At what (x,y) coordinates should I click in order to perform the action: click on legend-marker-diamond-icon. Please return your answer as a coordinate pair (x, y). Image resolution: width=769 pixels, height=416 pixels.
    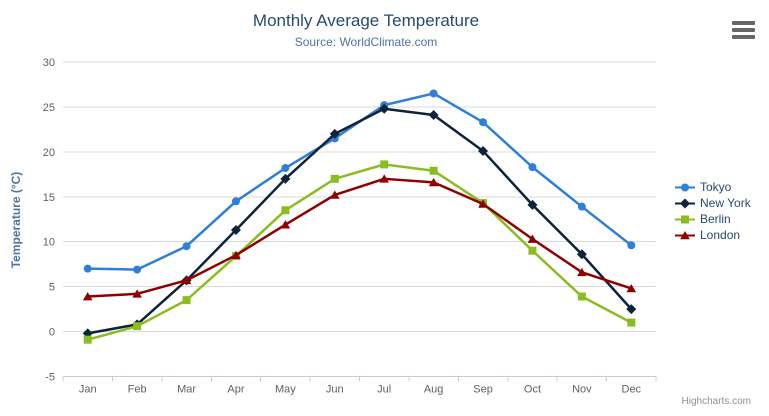
    Looking at the image, I should click on (685, 203).